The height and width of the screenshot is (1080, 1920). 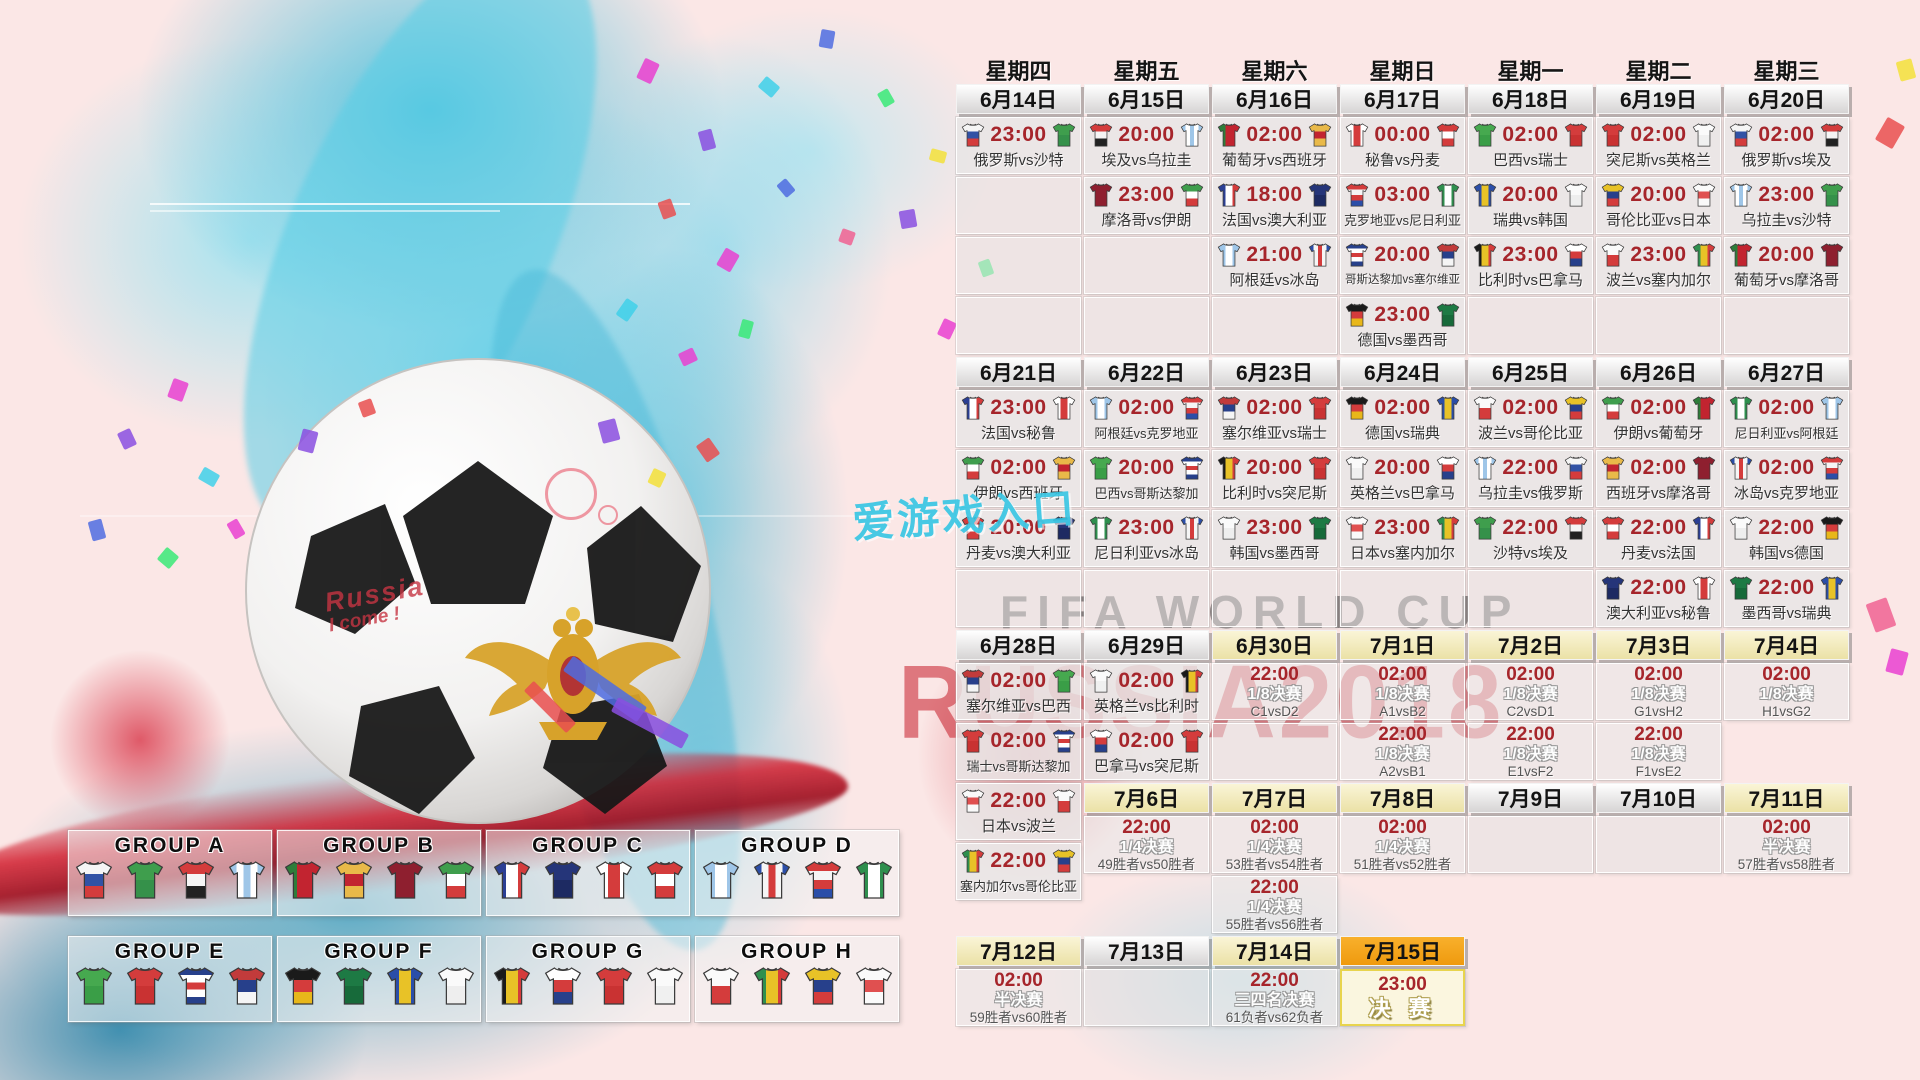 What do you see at coordinates (1786, 71) in the screenshot?
I see `weekday-label: 星期三` at bounding box center [1786, 71].